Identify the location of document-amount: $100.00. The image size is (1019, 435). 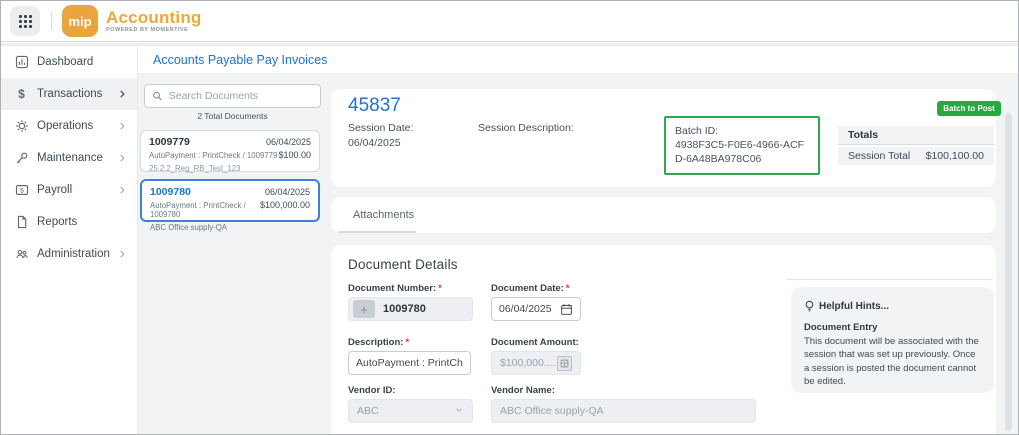
(294, 155).